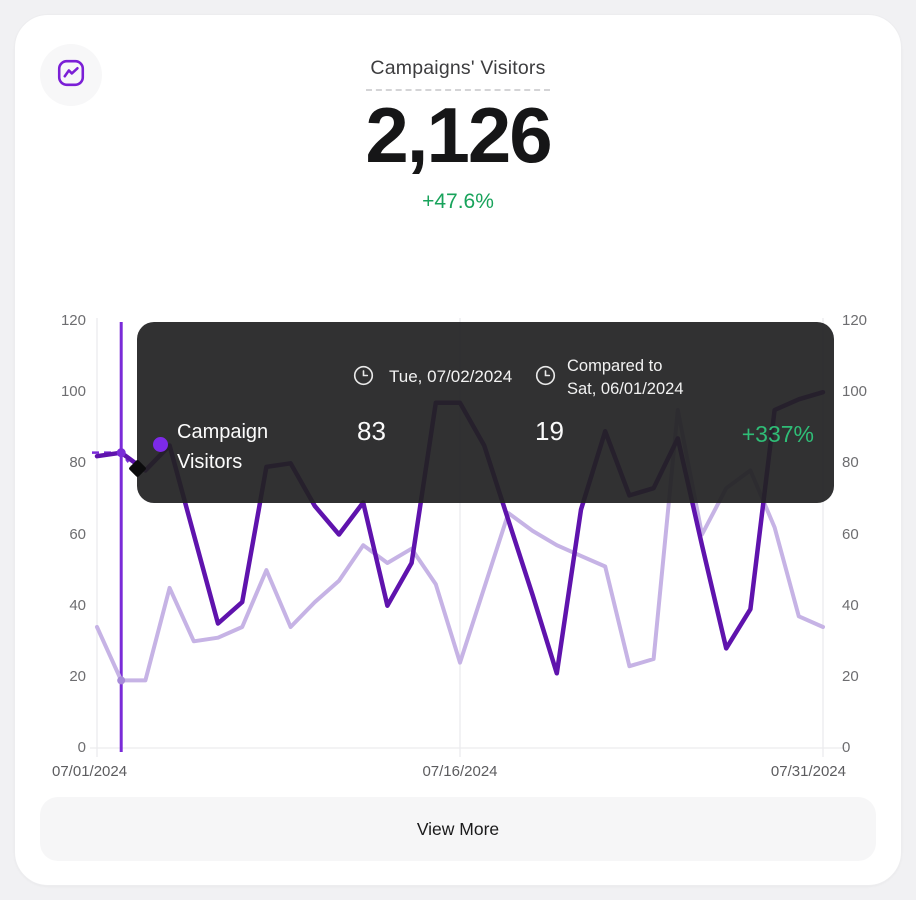 The width and height of the screenshot is (916, 900). I want to click on widget-icon-badge, so click(71, 75).